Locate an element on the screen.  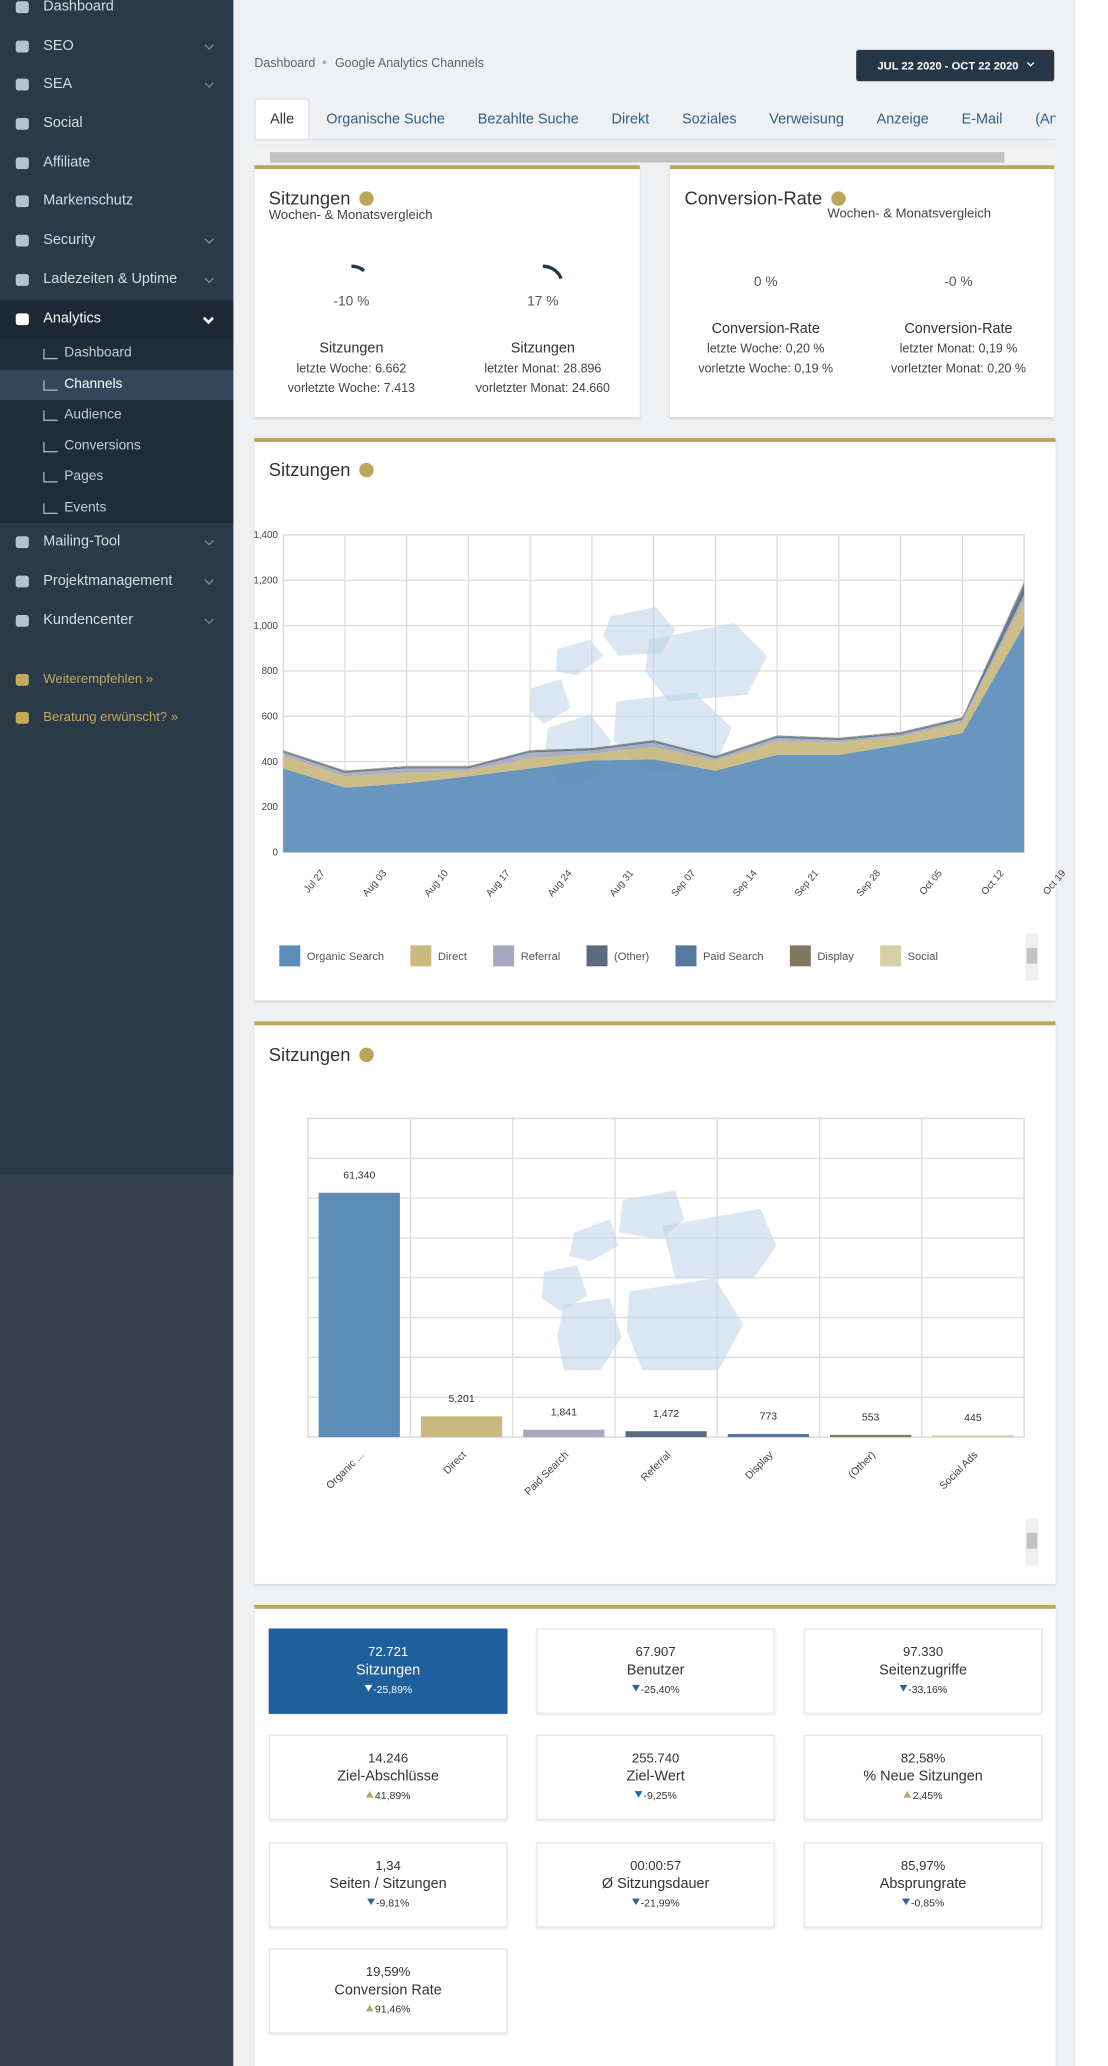
submenu-label: Events is located at coordinates (85, 507).